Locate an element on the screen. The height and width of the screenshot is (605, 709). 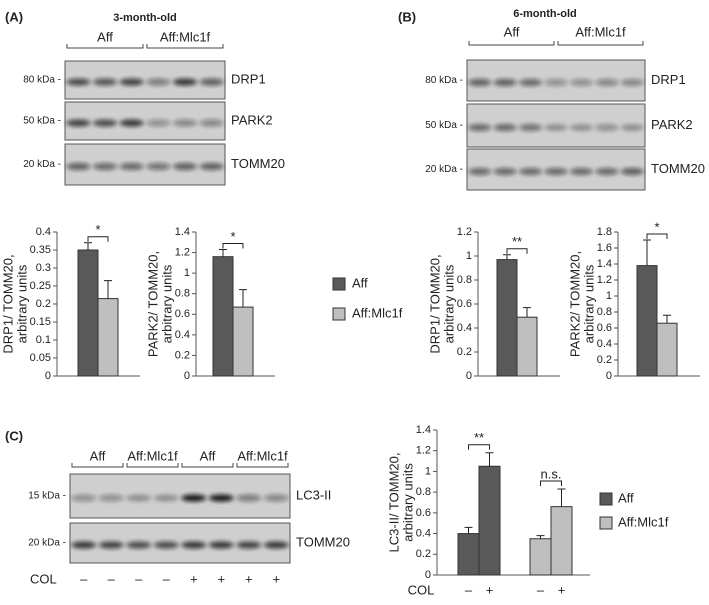
group-label: Aff is located at coordinates (208, 455).